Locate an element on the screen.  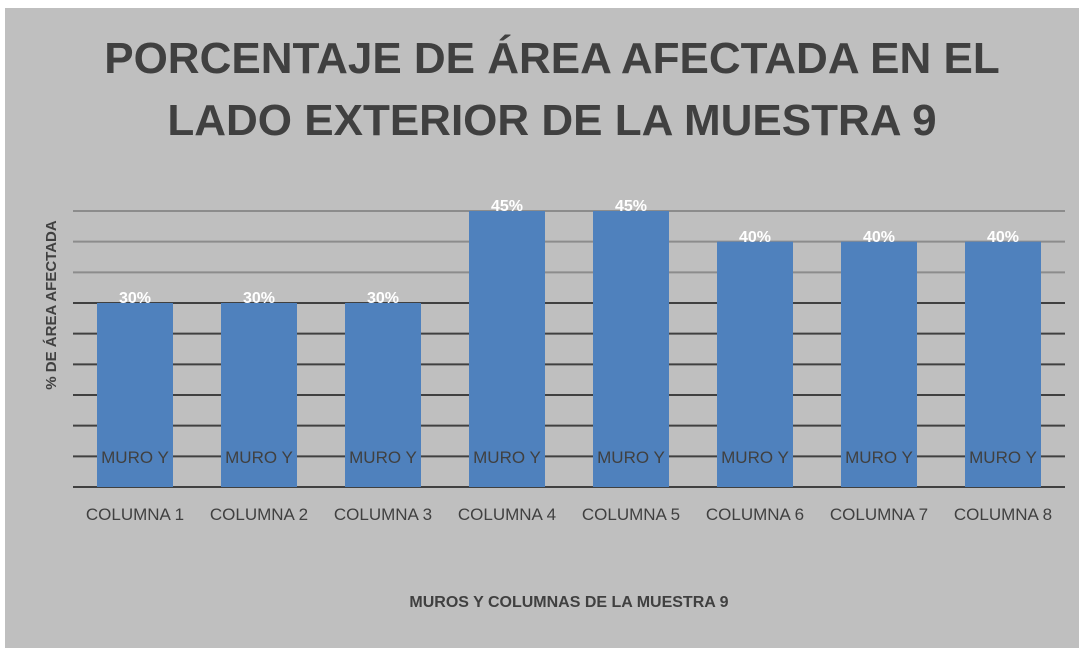
y-axis-label: % DE ÁREA AFECTADA is located at coordinates (51, 305).